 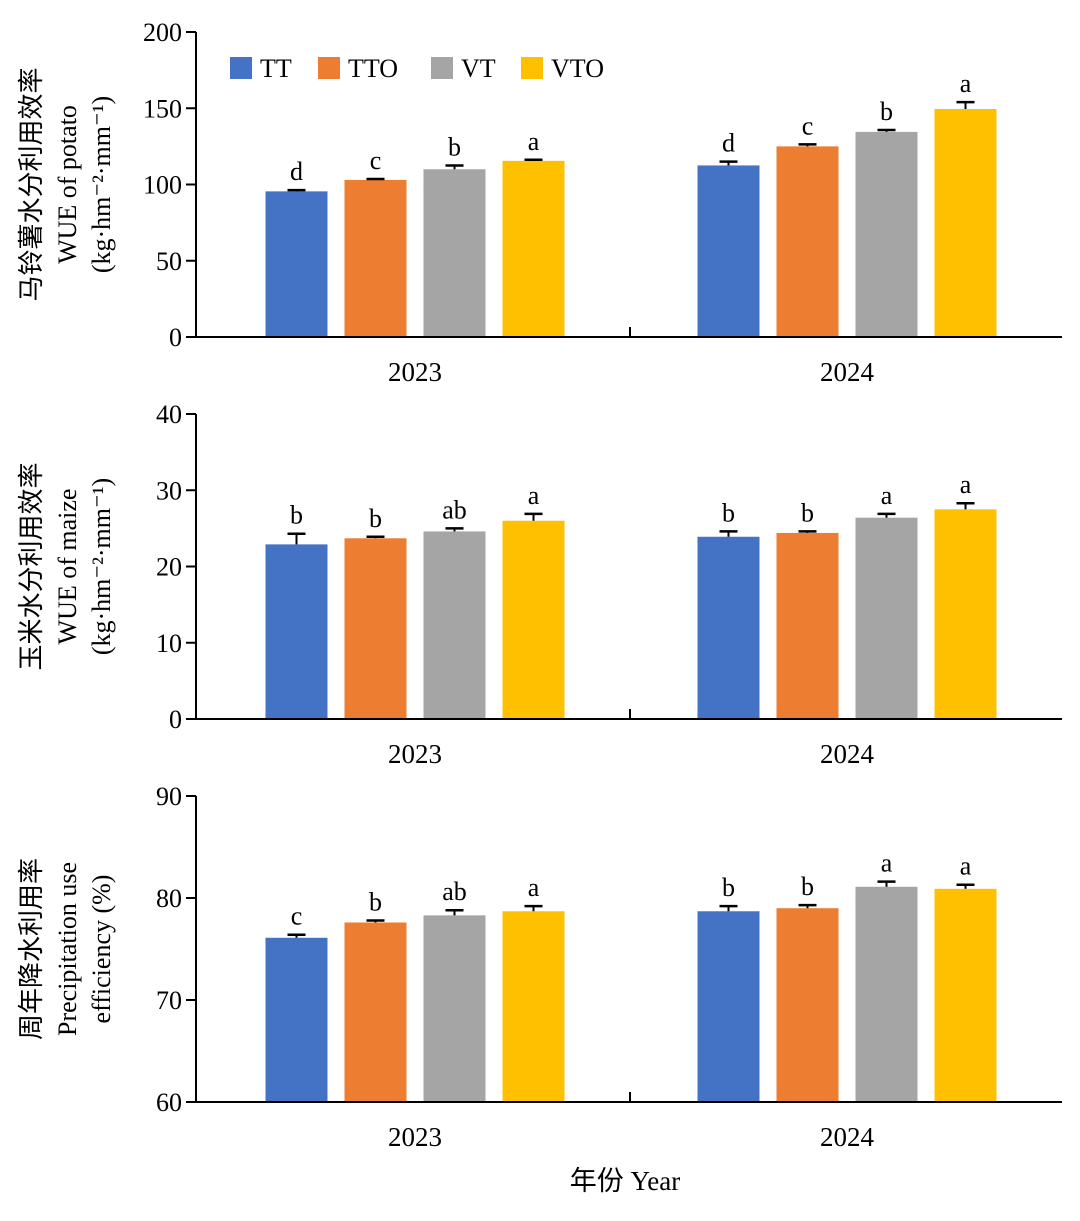 I want to click on y-axis-label-line-1: 玉米水分利用效率, so click(x=31, y=566).